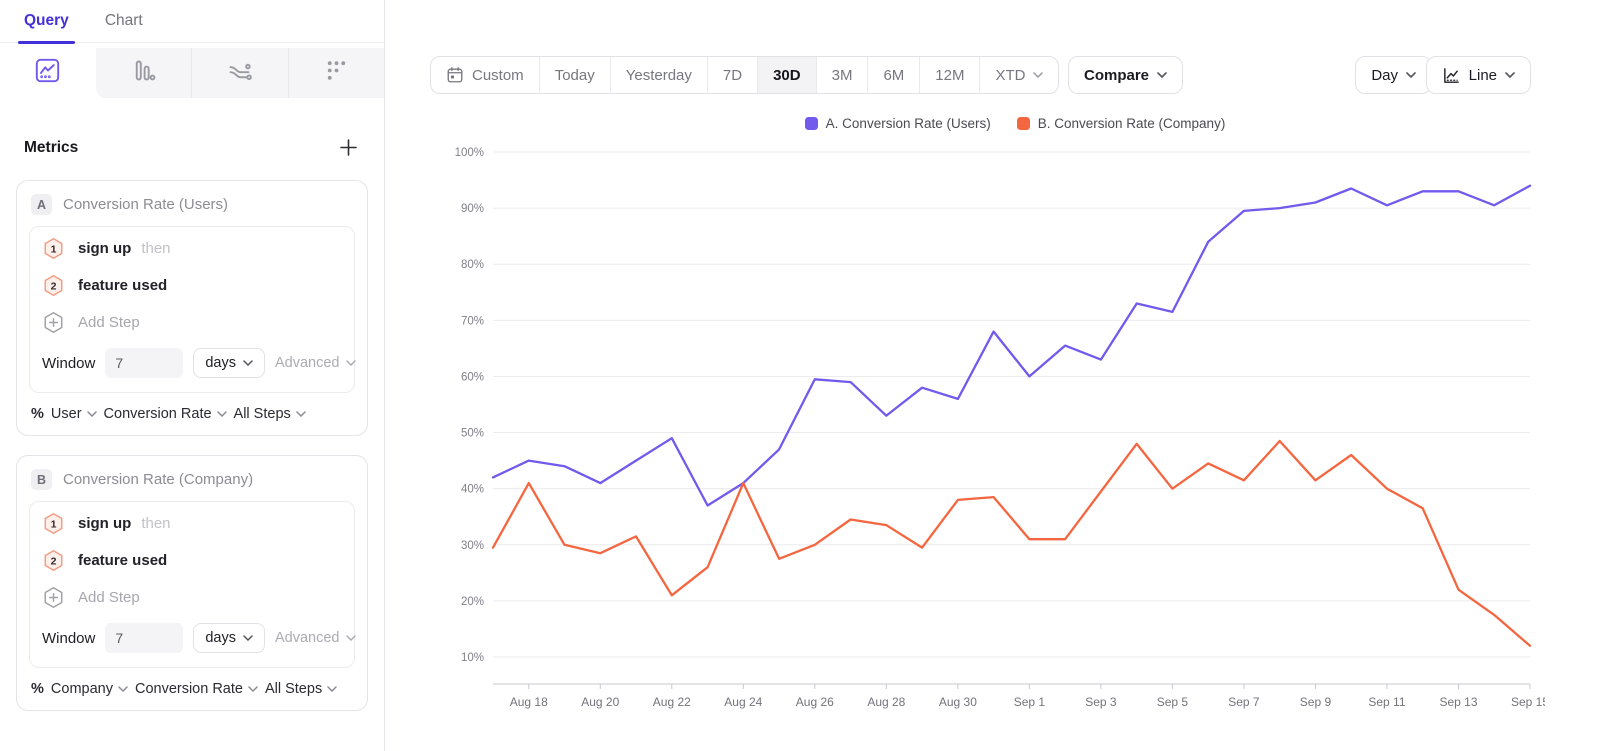  I want to click on range-today: Today, so click(575, 75).